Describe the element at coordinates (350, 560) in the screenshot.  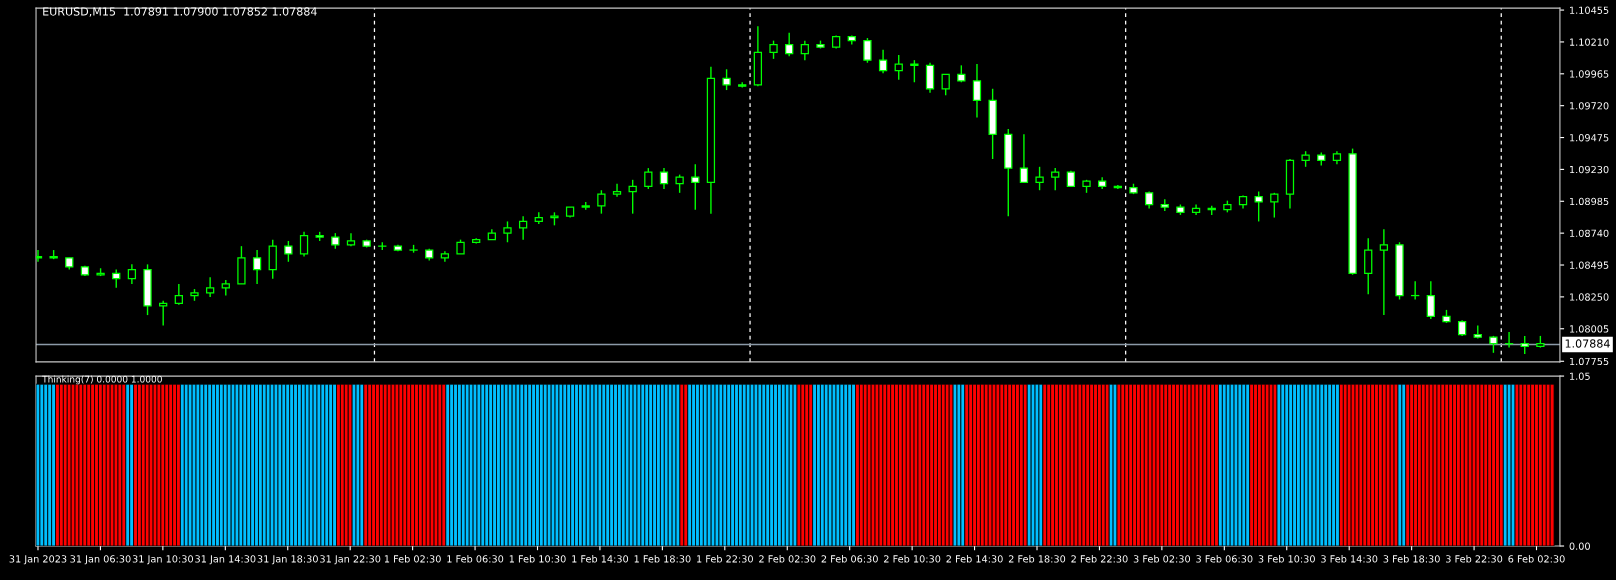
I see `x-tick-label: 31 Jan 22:30` at that location.